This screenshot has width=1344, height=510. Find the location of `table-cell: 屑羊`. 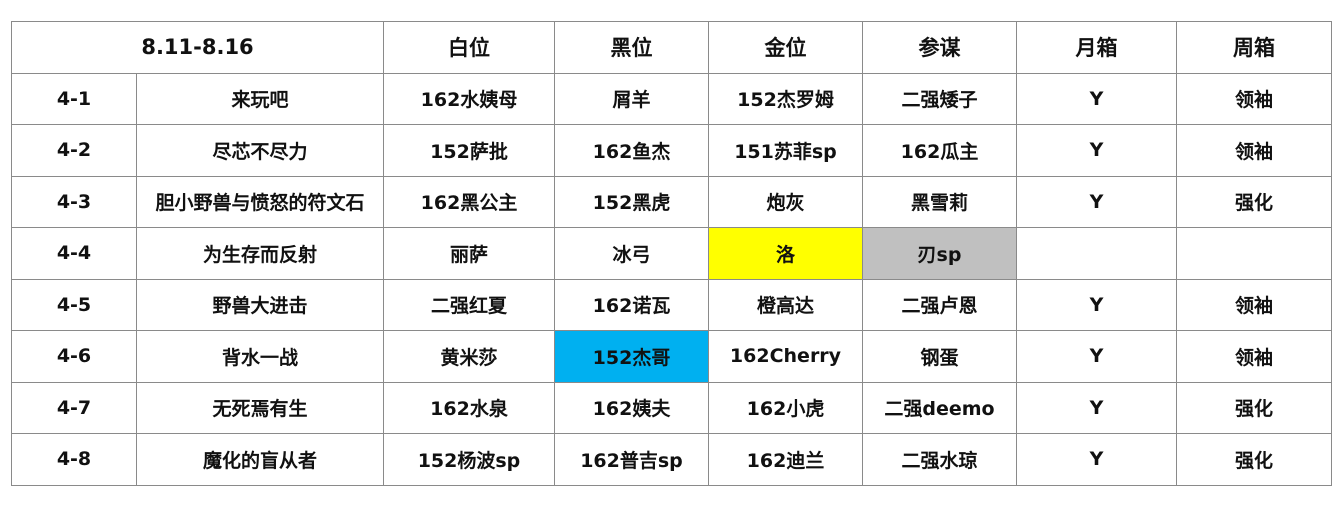

table-cell: 屑羊 is located at coordinates (631, 98).